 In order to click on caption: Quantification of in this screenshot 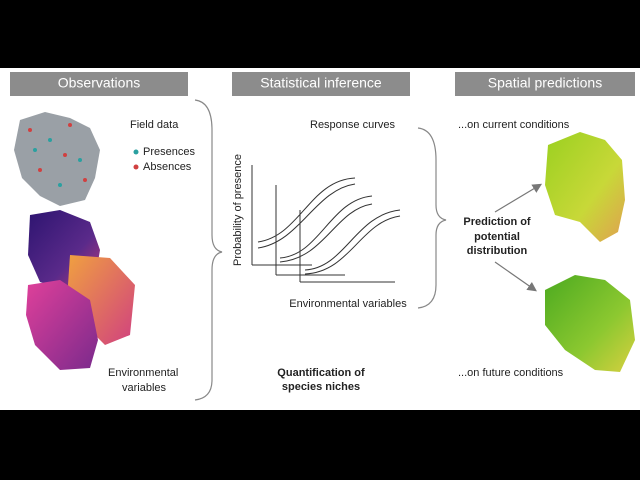, I will do `click(321, 373)`.